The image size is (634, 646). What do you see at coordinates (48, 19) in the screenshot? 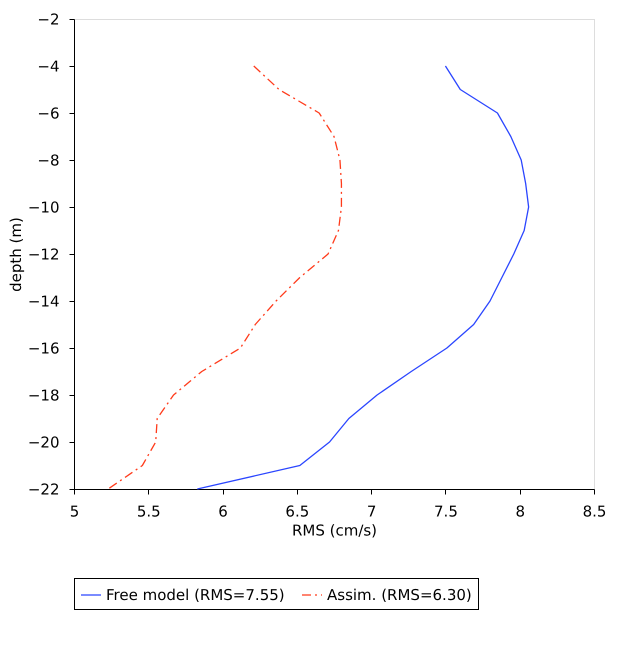
I see `y-tick-label: −2` at bounding box center [48, 19].